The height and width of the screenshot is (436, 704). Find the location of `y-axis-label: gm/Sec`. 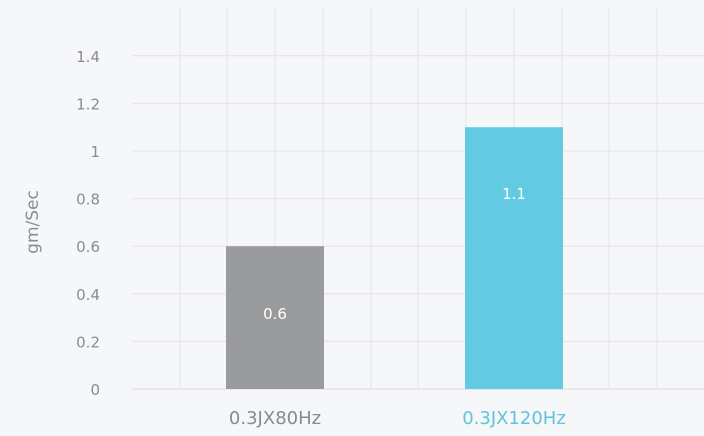

y-axis-label: gm/Sec is located at coordinates (33, 222).